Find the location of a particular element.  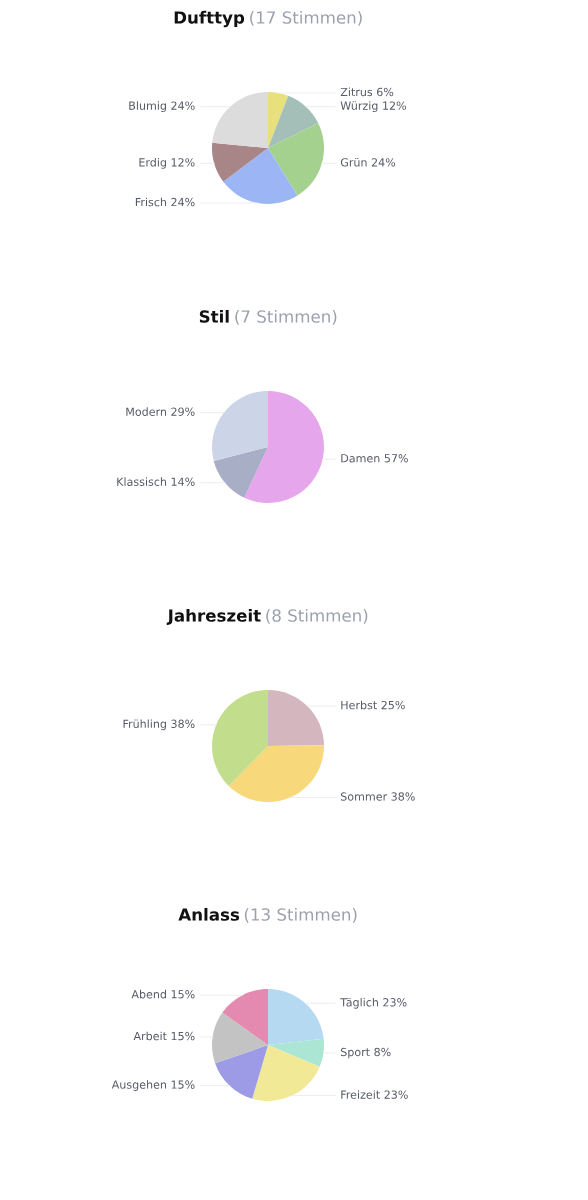

chart-title: Dufttyp is located at coordinates (209, 19).